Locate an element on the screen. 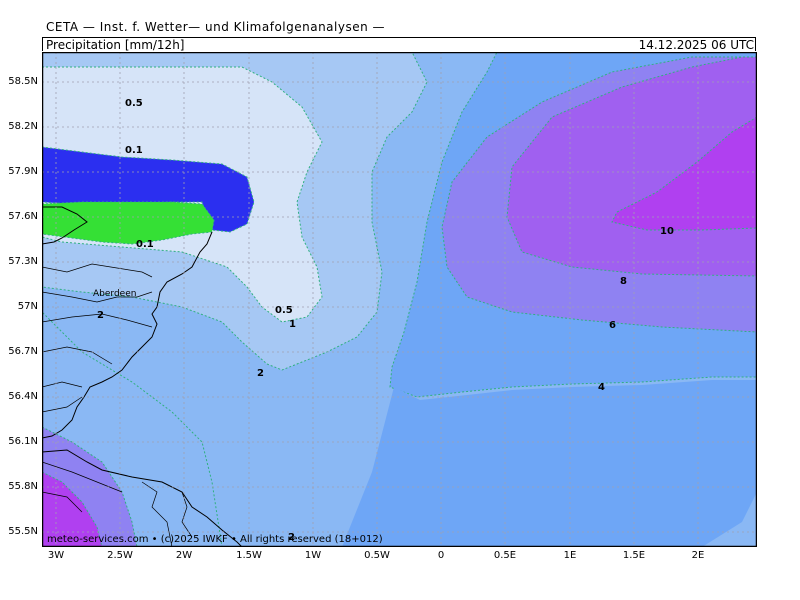 The image size is (800, 600). coastline is located at coordinates (127, 335).